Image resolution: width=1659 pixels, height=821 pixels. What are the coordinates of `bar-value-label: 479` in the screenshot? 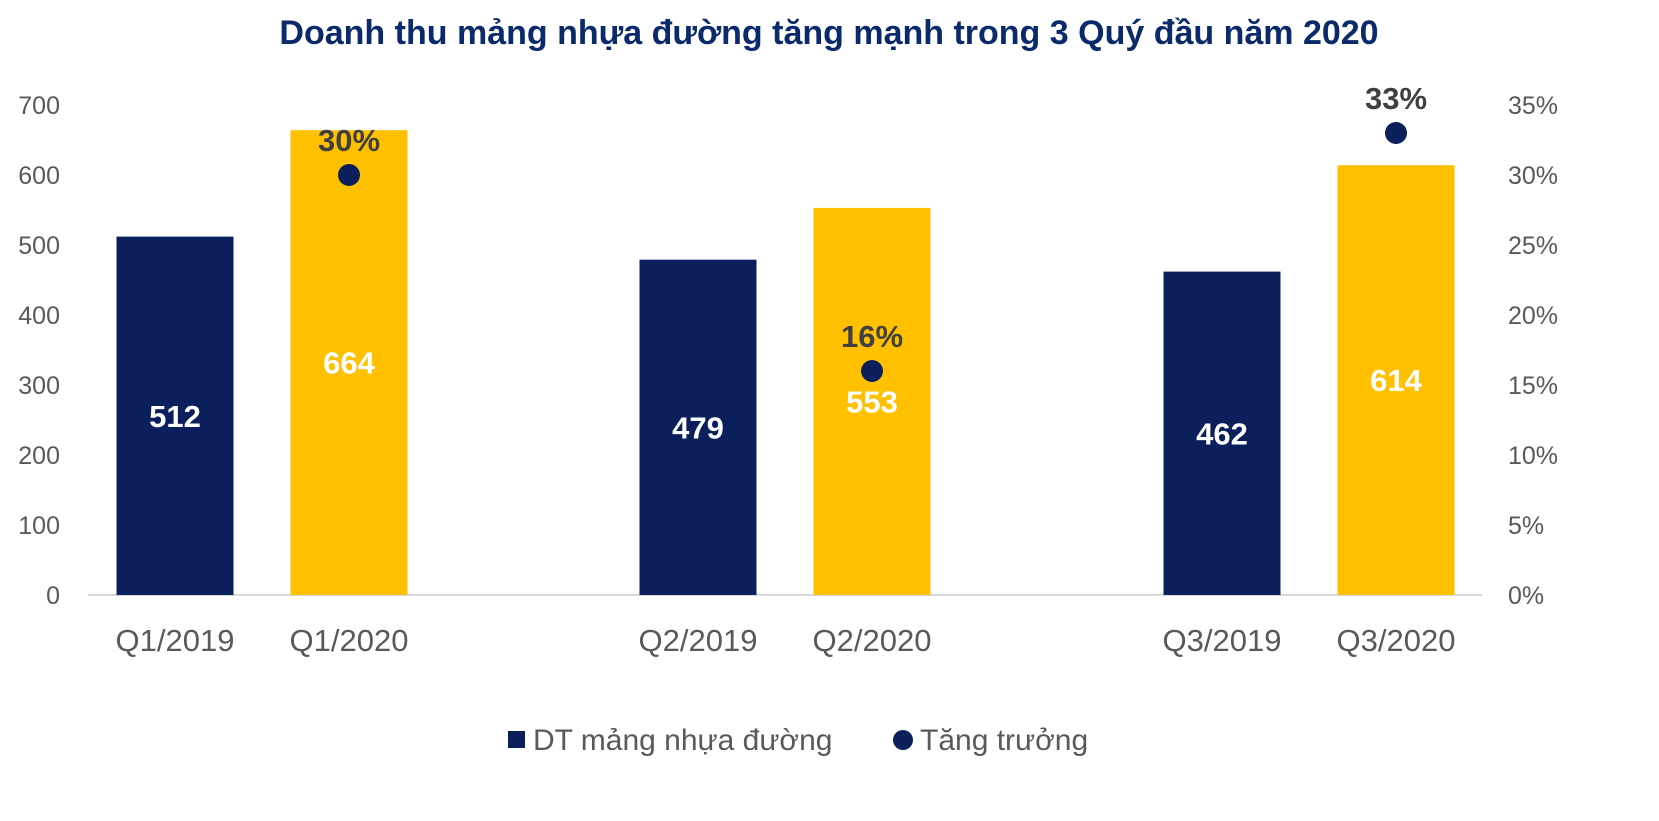 It's located at (698, 427).